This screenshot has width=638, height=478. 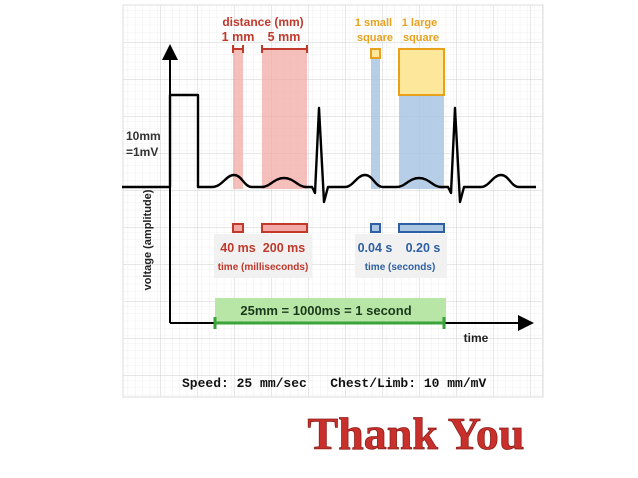 I want to click on one-mm-band, so click(x=238, y=118).